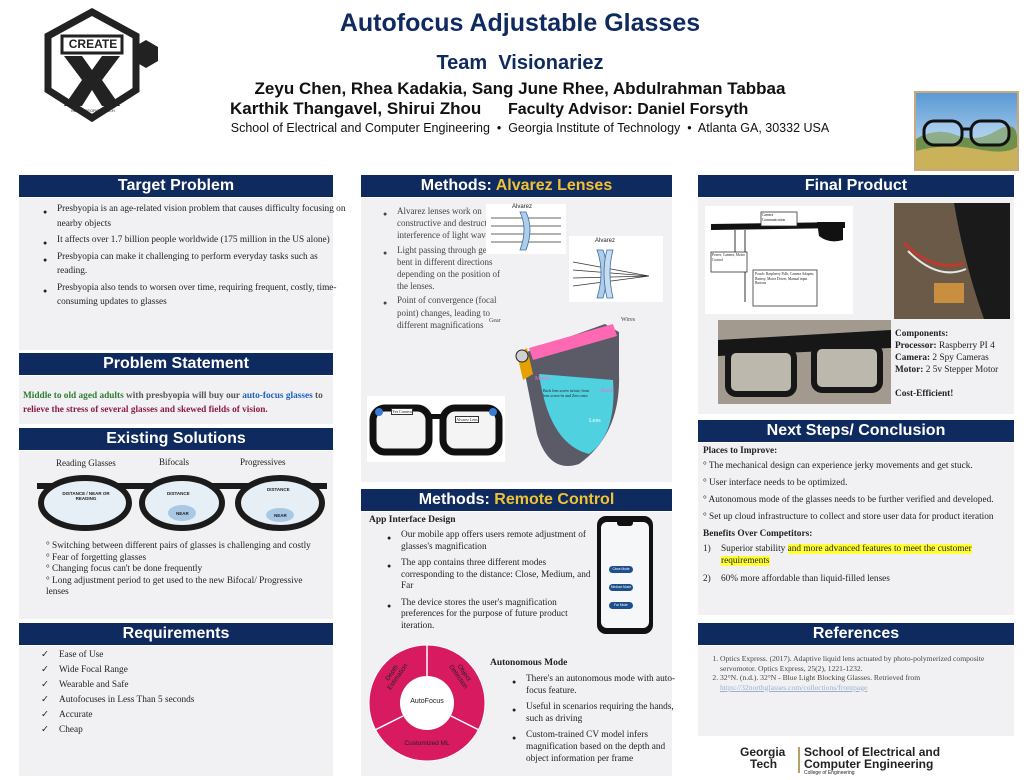 The height and width of the screenshot is (780, 1034). What do you see at coordinates (954, 370) in the screenshot?
I see `component-motor: Motor: 2 5v Stepper Motor` at bounding box center [954, 370].